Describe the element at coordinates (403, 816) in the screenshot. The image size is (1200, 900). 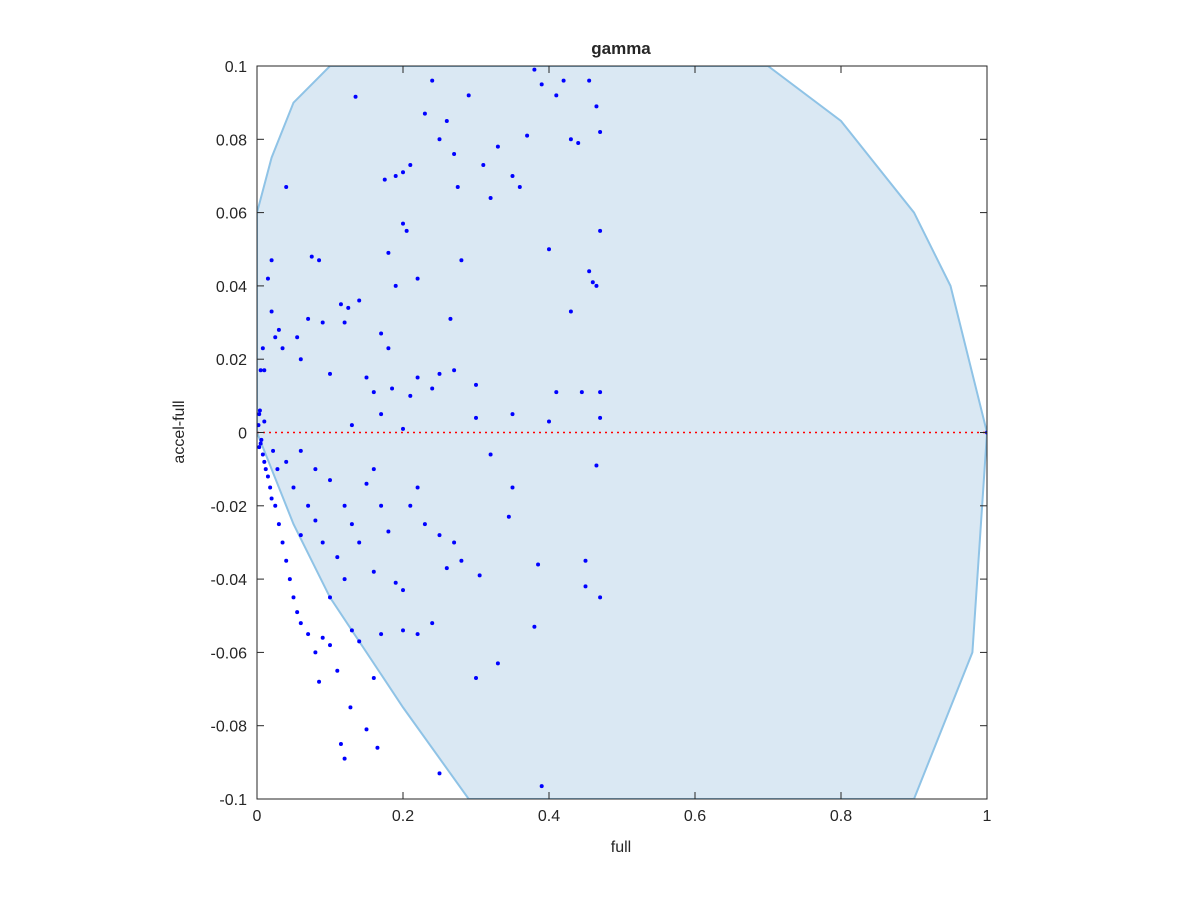
I see `x-tick-label: 0.2` at that location.